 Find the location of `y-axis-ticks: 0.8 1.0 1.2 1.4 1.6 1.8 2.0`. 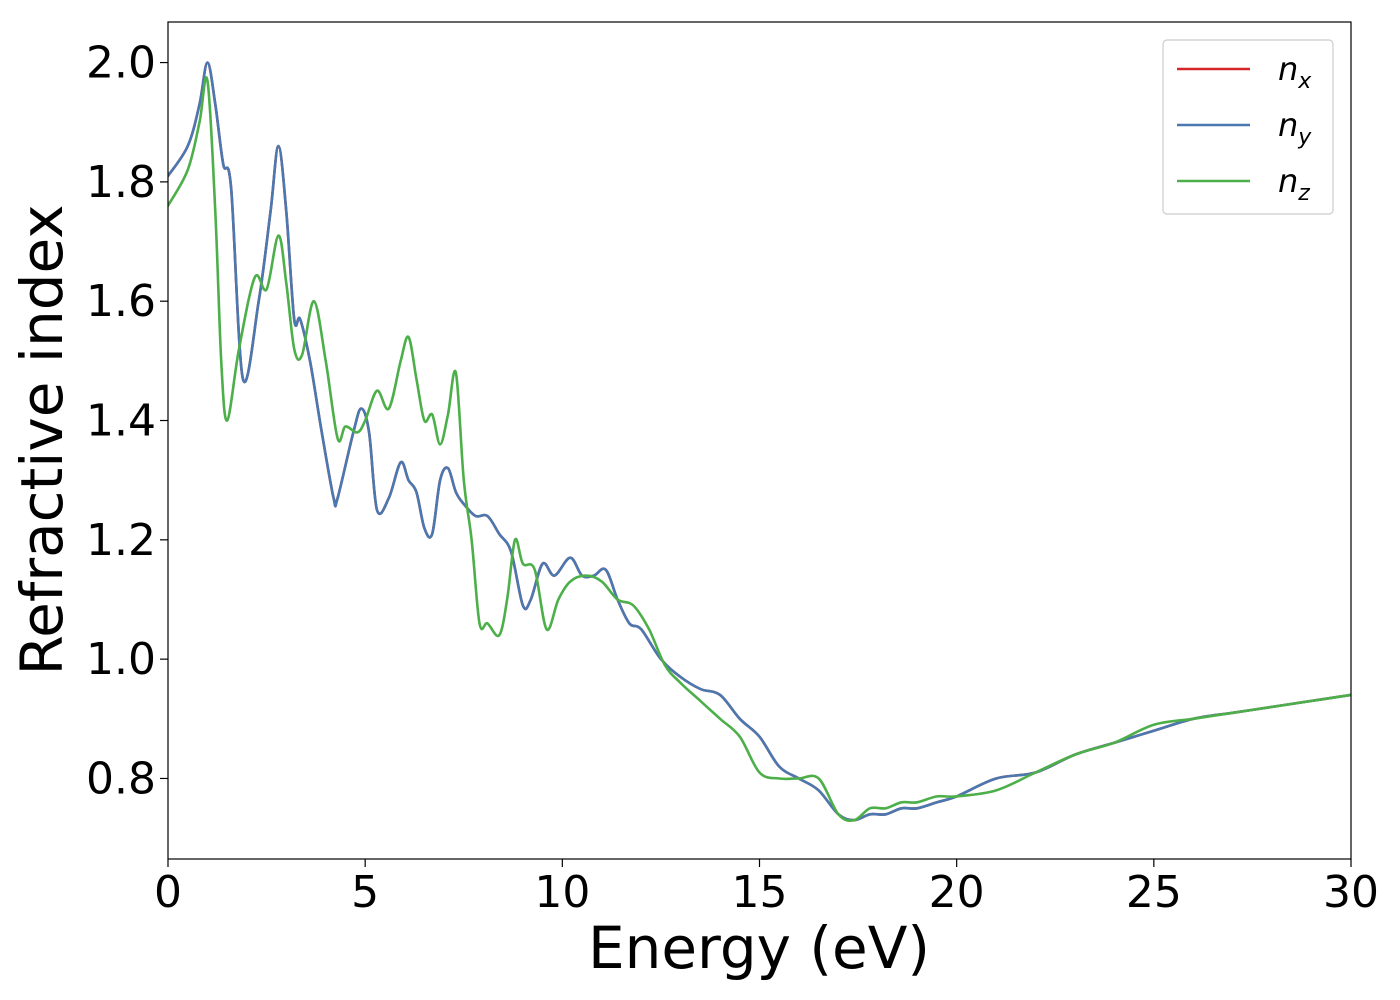

y-axis-ticks: 0.8 1.0 1.2 1.4 1.6 1.8 2.0 is located at coordinates (127, 421).